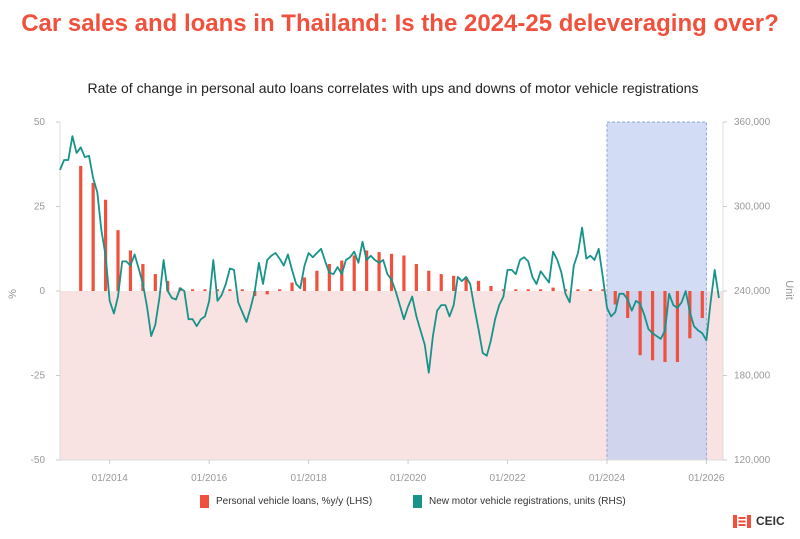 The height and width of the screenshot is (539, 800). What do you see at coordinates (706, 478) in the screenshot?
I see `x-tick-label: 01/2026` at bounding box center [706, 478].